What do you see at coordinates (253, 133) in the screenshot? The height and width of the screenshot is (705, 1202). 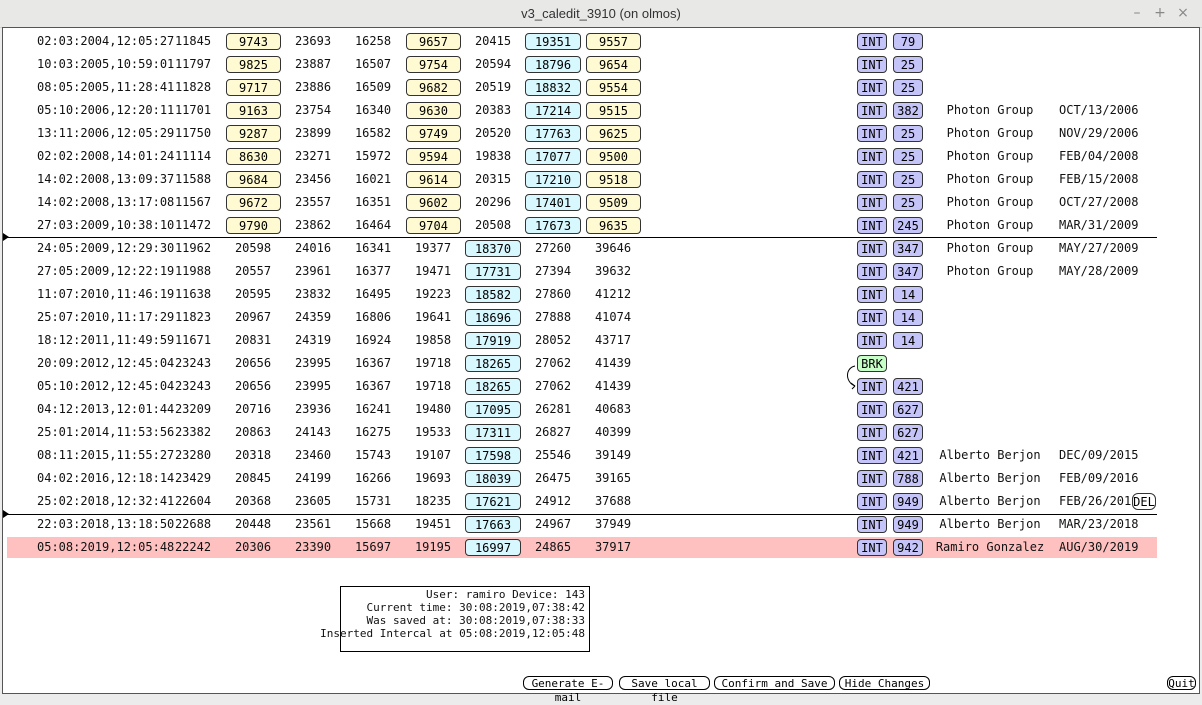 I see `value-box: 9287` at bounding box center [253, 133].